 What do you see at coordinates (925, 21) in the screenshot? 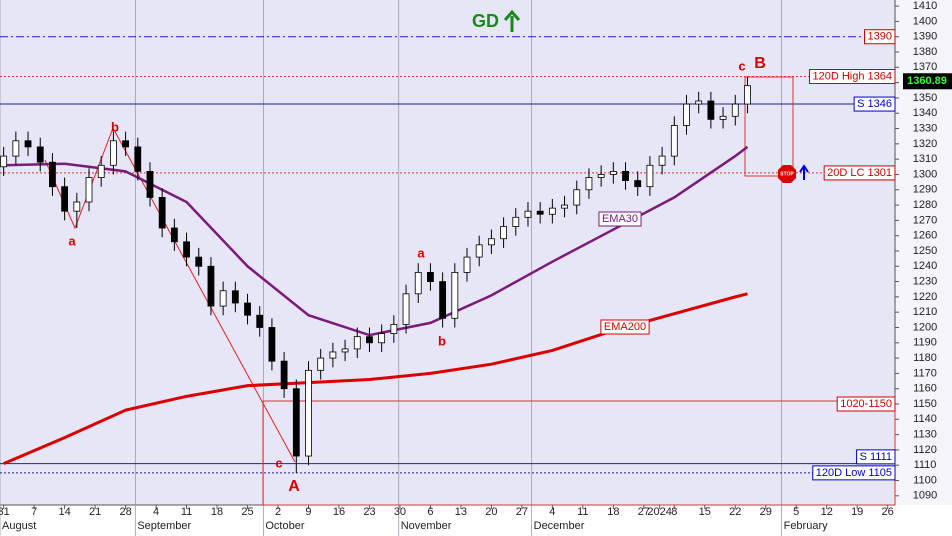
I see `y-tick-label: 1400` at bounding box center [925, 21].